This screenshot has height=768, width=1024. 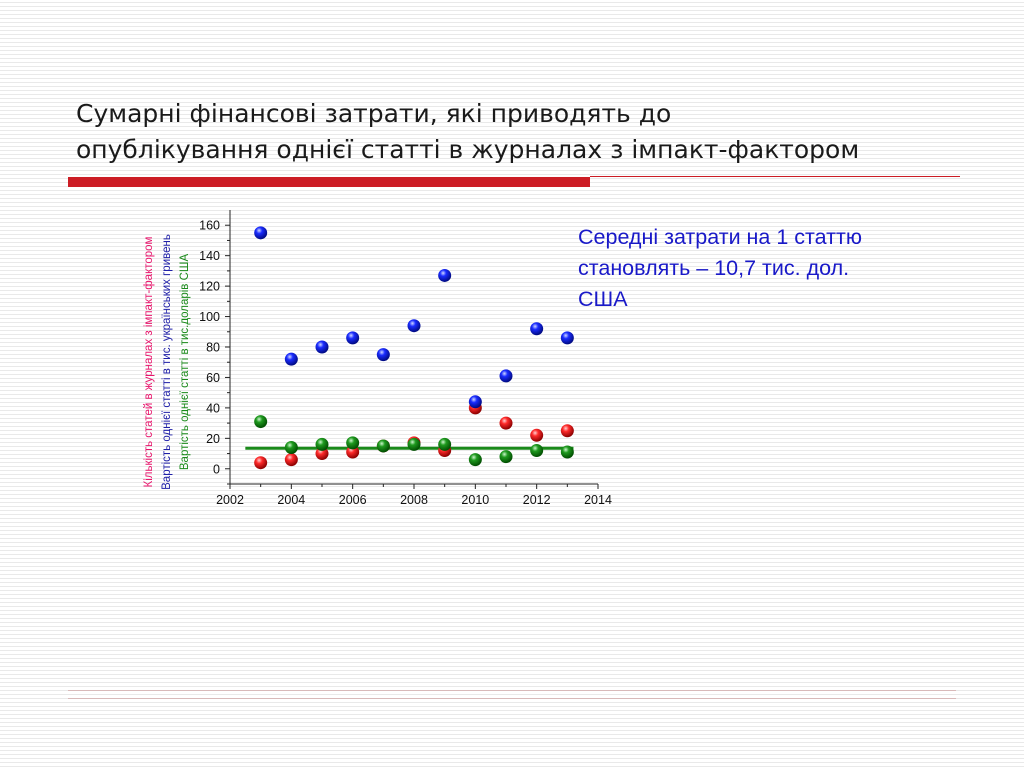 I want to click on note-line-3: США, so click(x=603, y=299).